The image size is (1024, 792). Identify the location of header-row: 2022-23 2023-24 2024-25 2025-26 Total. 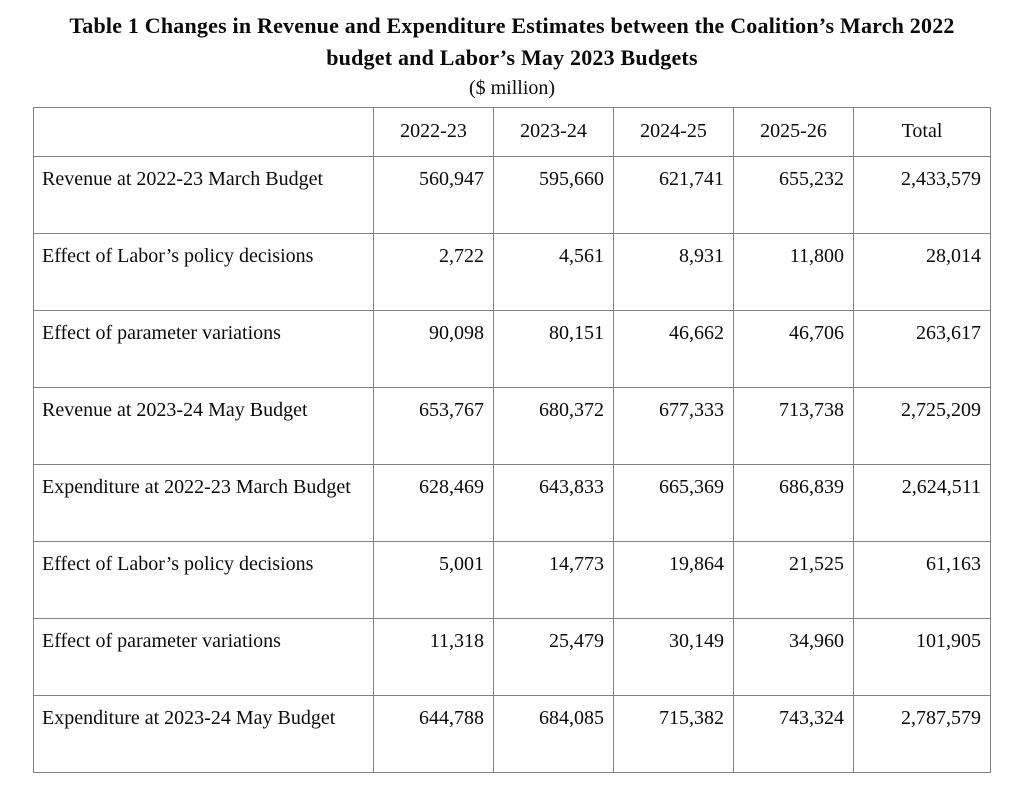
(512, 131).